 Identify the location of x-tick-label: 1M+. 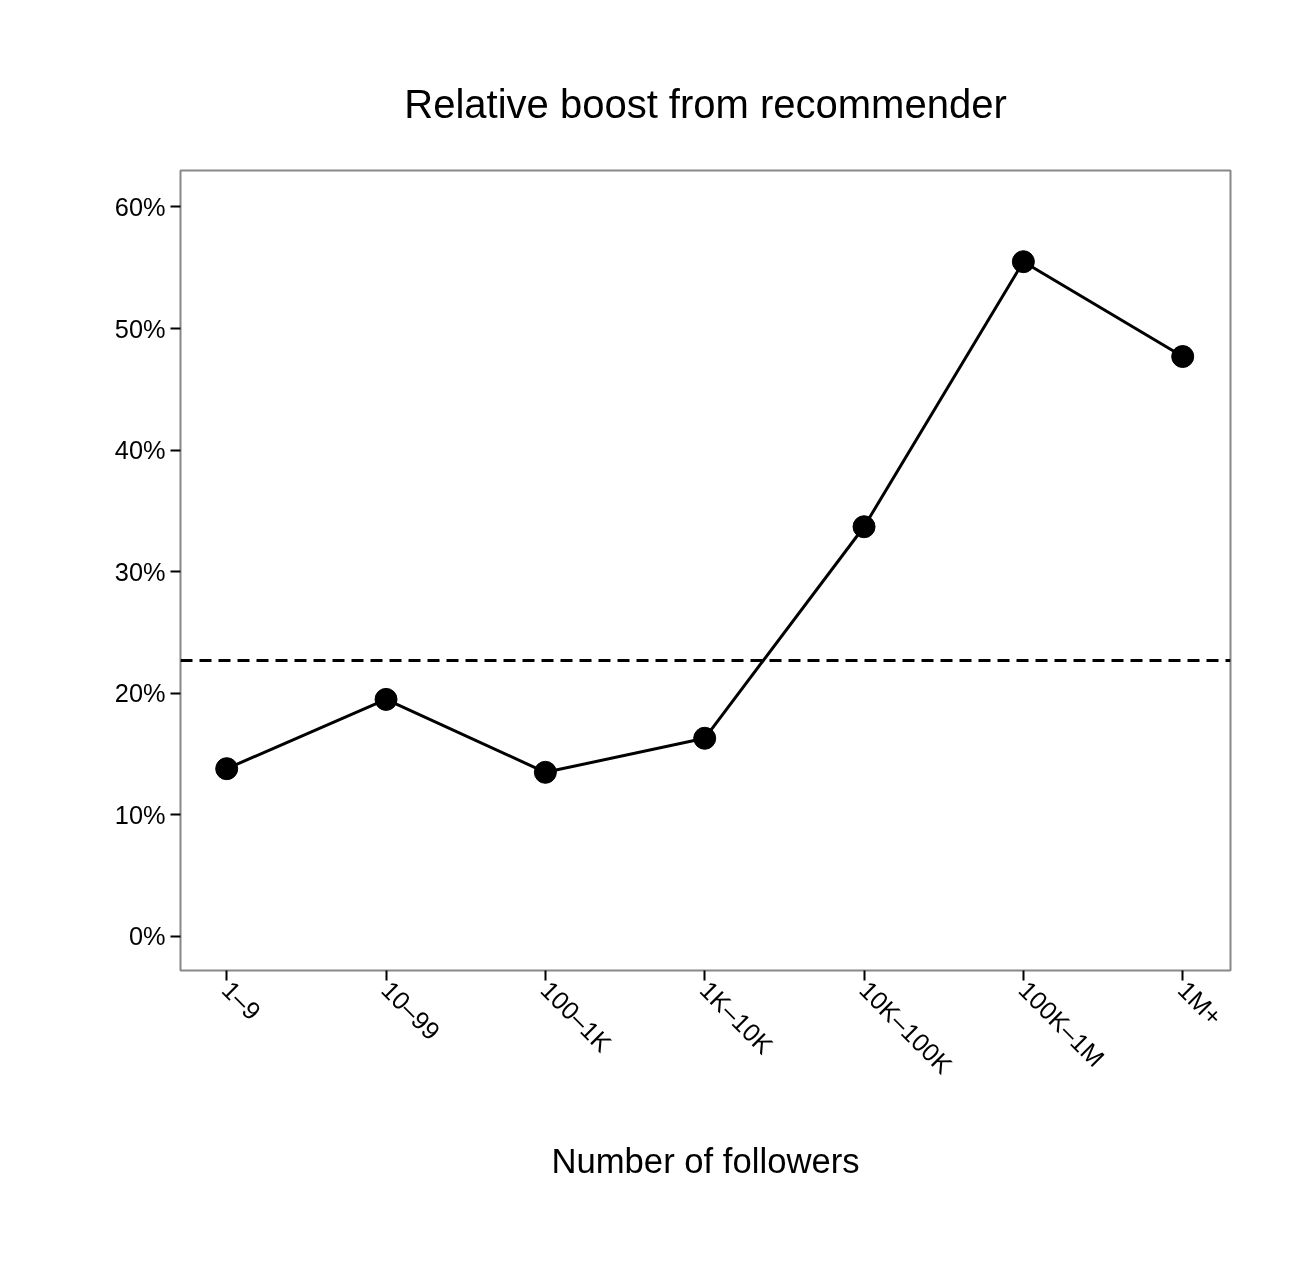
(1200, 1003).